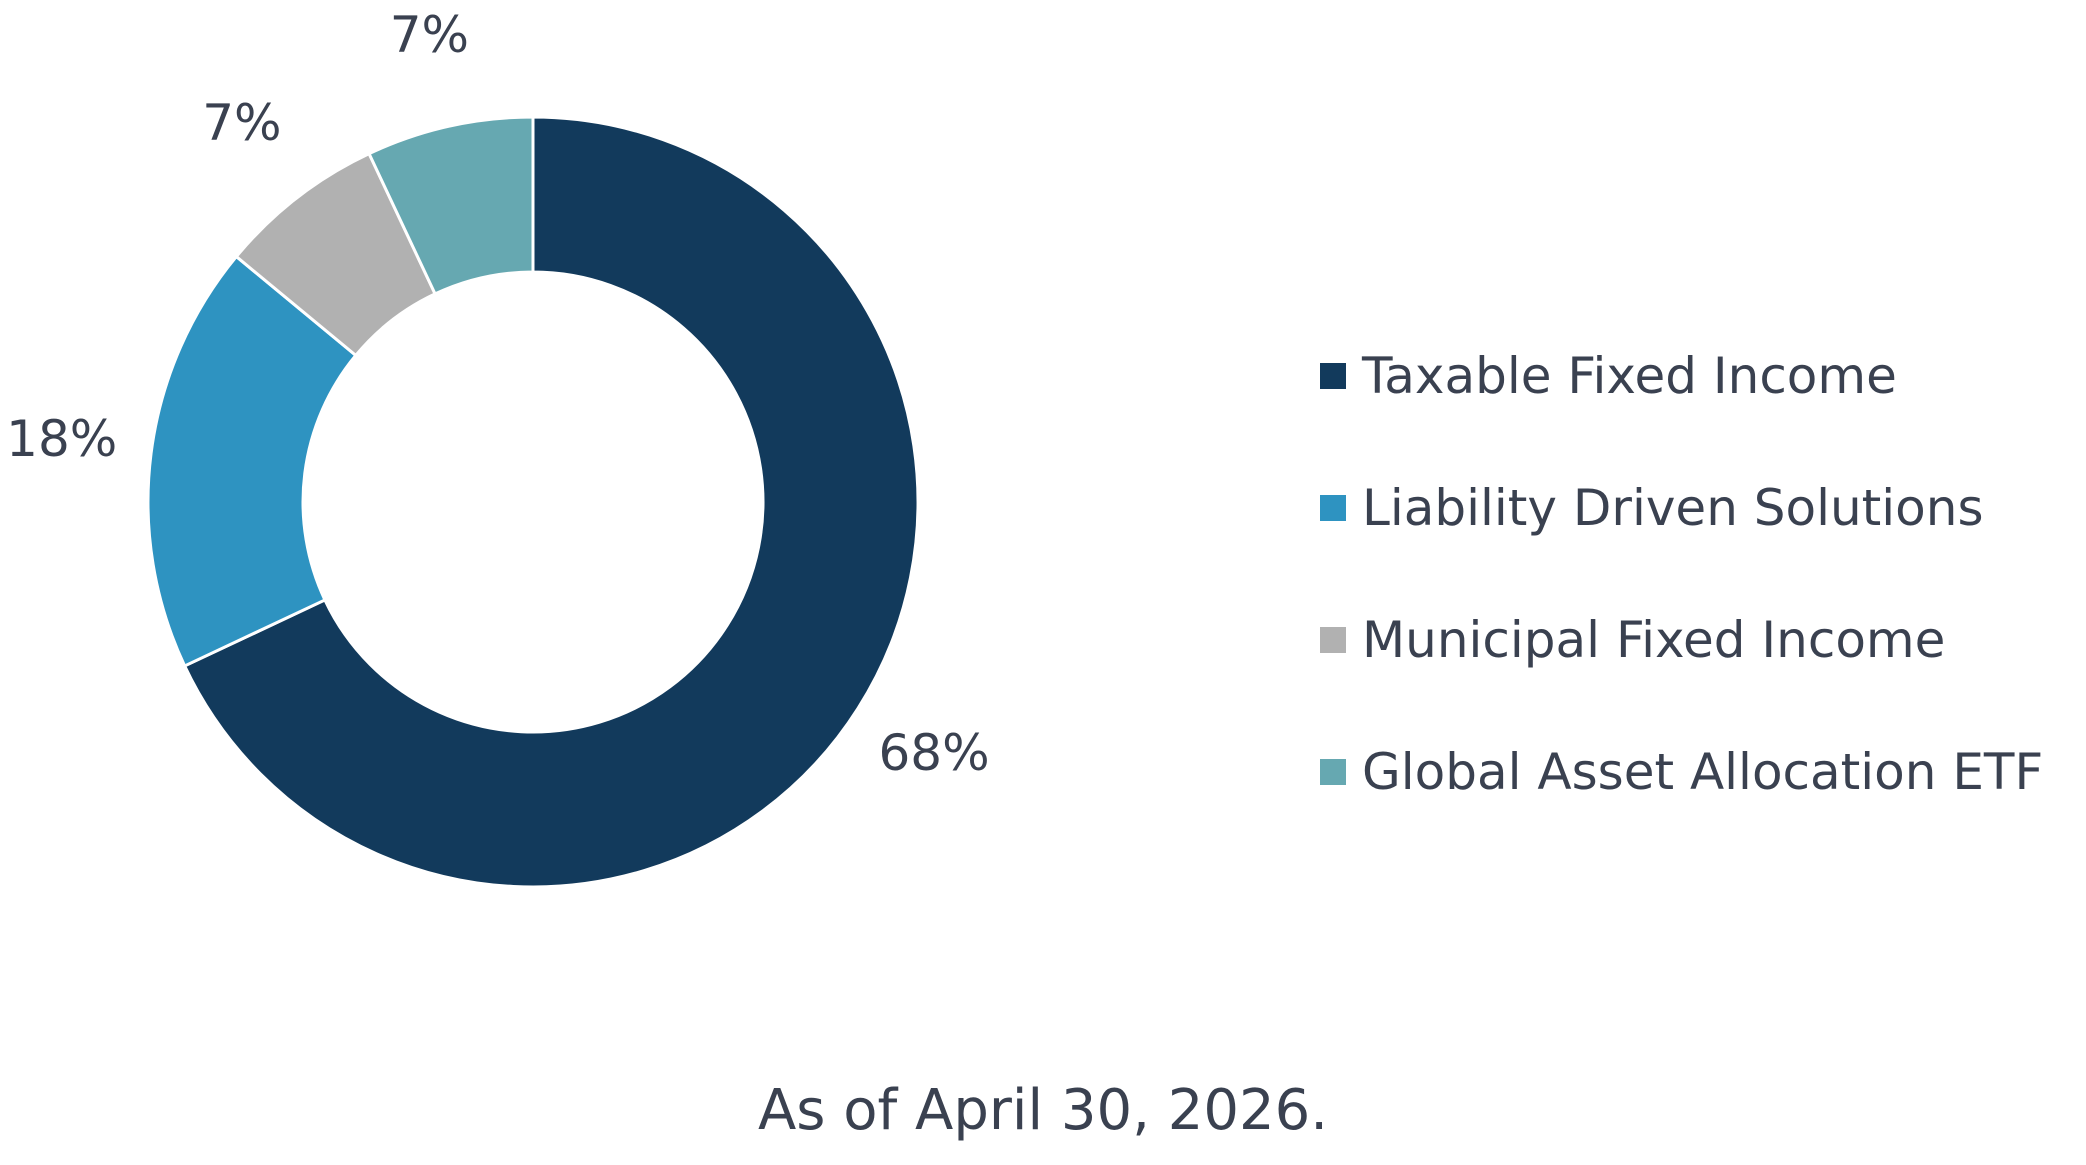 Image resolution: width=2086 pixels, height=1165 pixels. I want to click on legend-label: Municipal Fixed Income, so click(1654, 640).